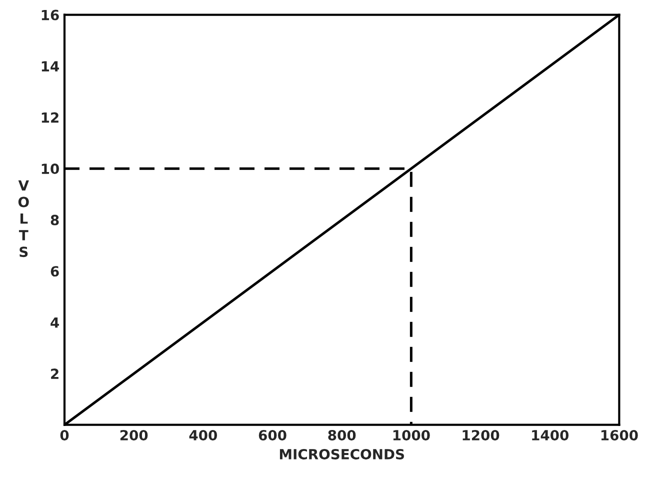 The height and width of the screenshot is (494, 645). Describe the element at coordinates (342, 454) in the screenshot. I see `x-axis-title: MICROSECONDS` at that location.